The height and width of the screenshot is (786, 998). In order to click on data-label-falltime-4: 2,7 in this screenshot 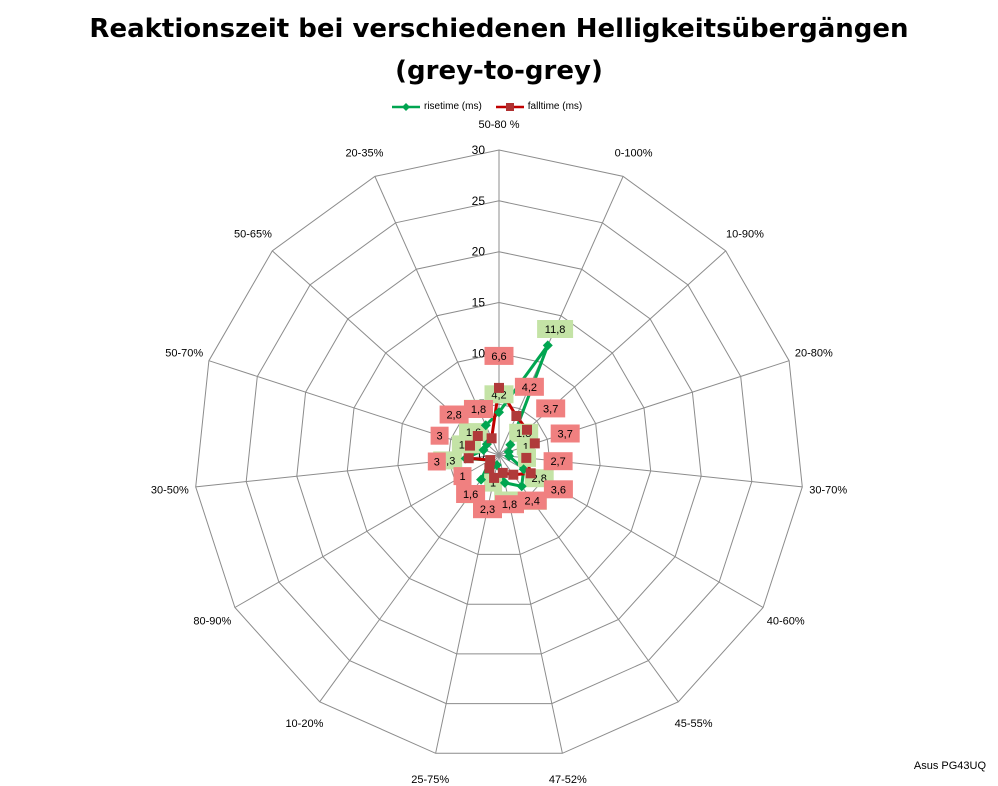, I will do `click(557, 462)`.